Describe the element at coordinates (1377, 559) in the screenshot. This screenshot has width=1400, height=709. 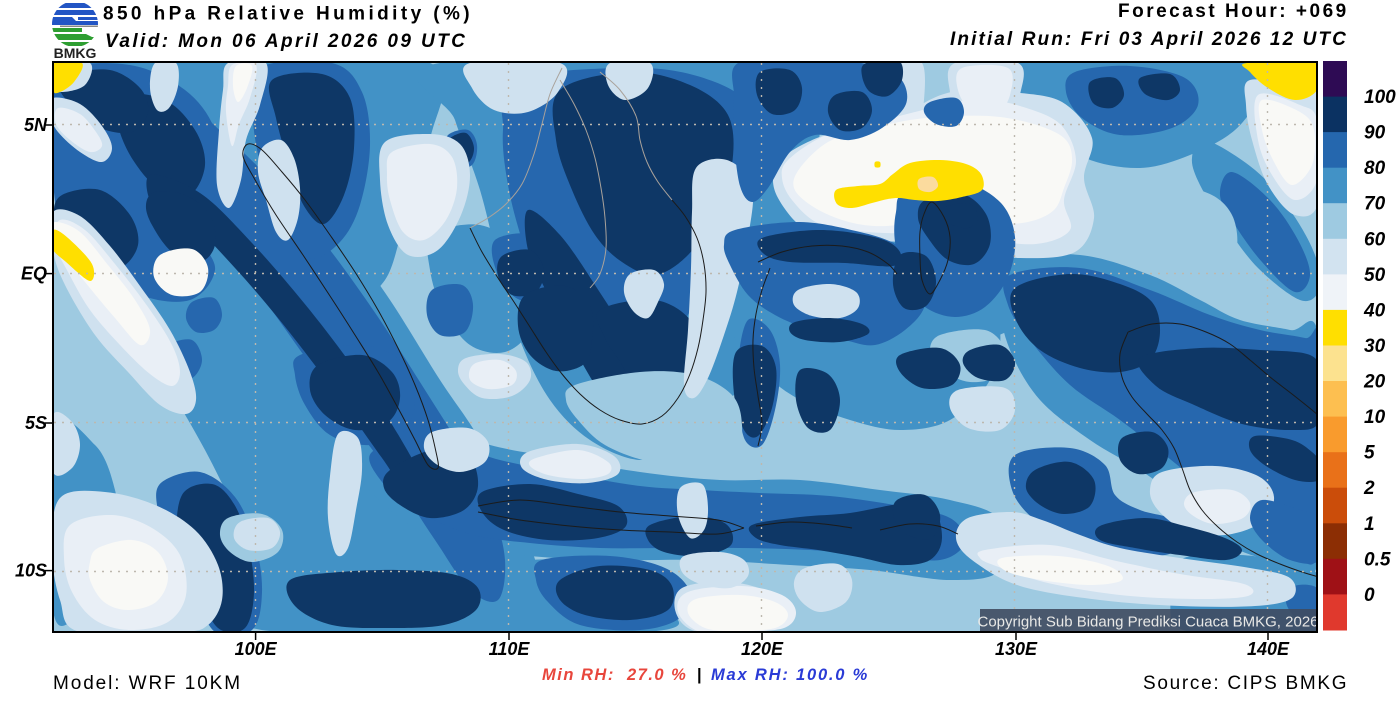
I see `svg-text: 0.5` at that location.